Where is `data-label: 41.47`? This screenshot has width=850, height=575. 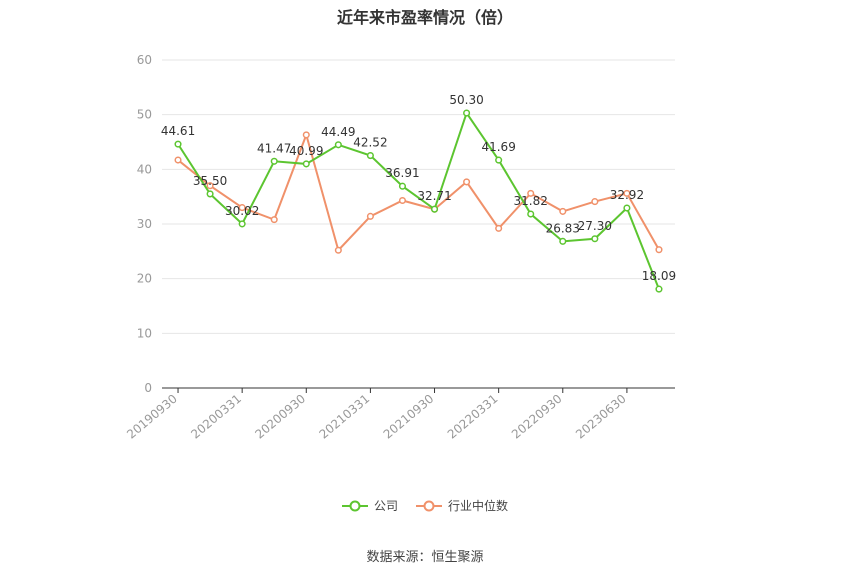 data-label: 41.47 is located at coordinates (274, 148).